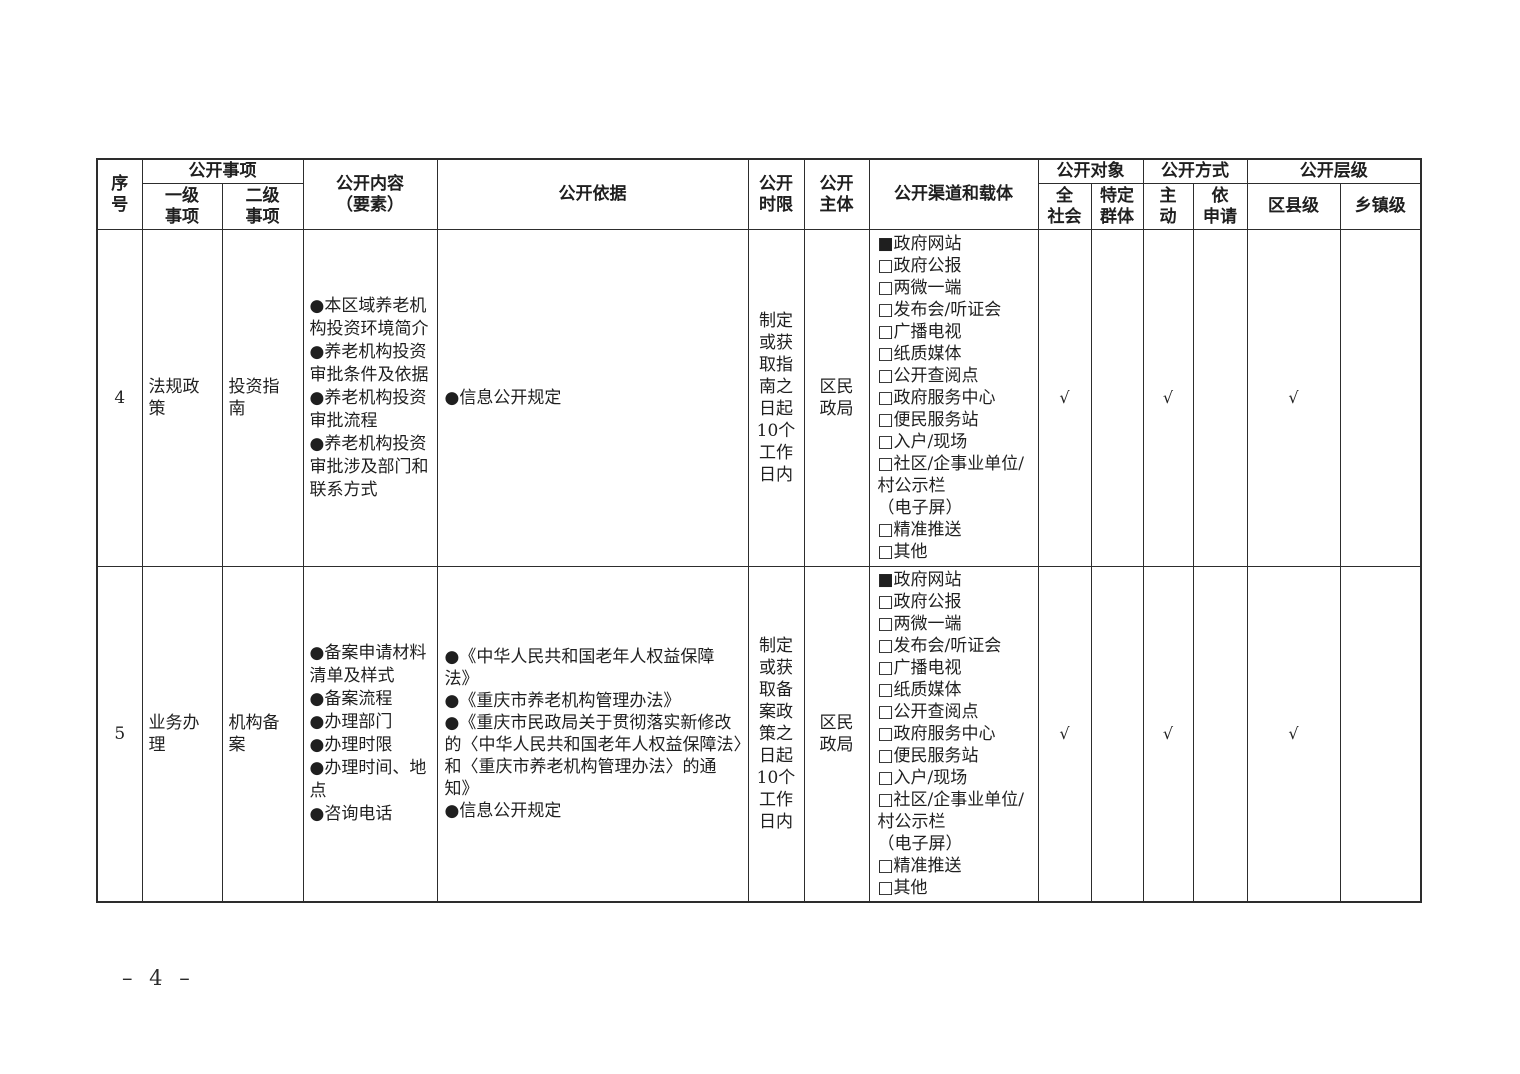  I want to click on row5-whole-society-check: √, so click(1064, 734).